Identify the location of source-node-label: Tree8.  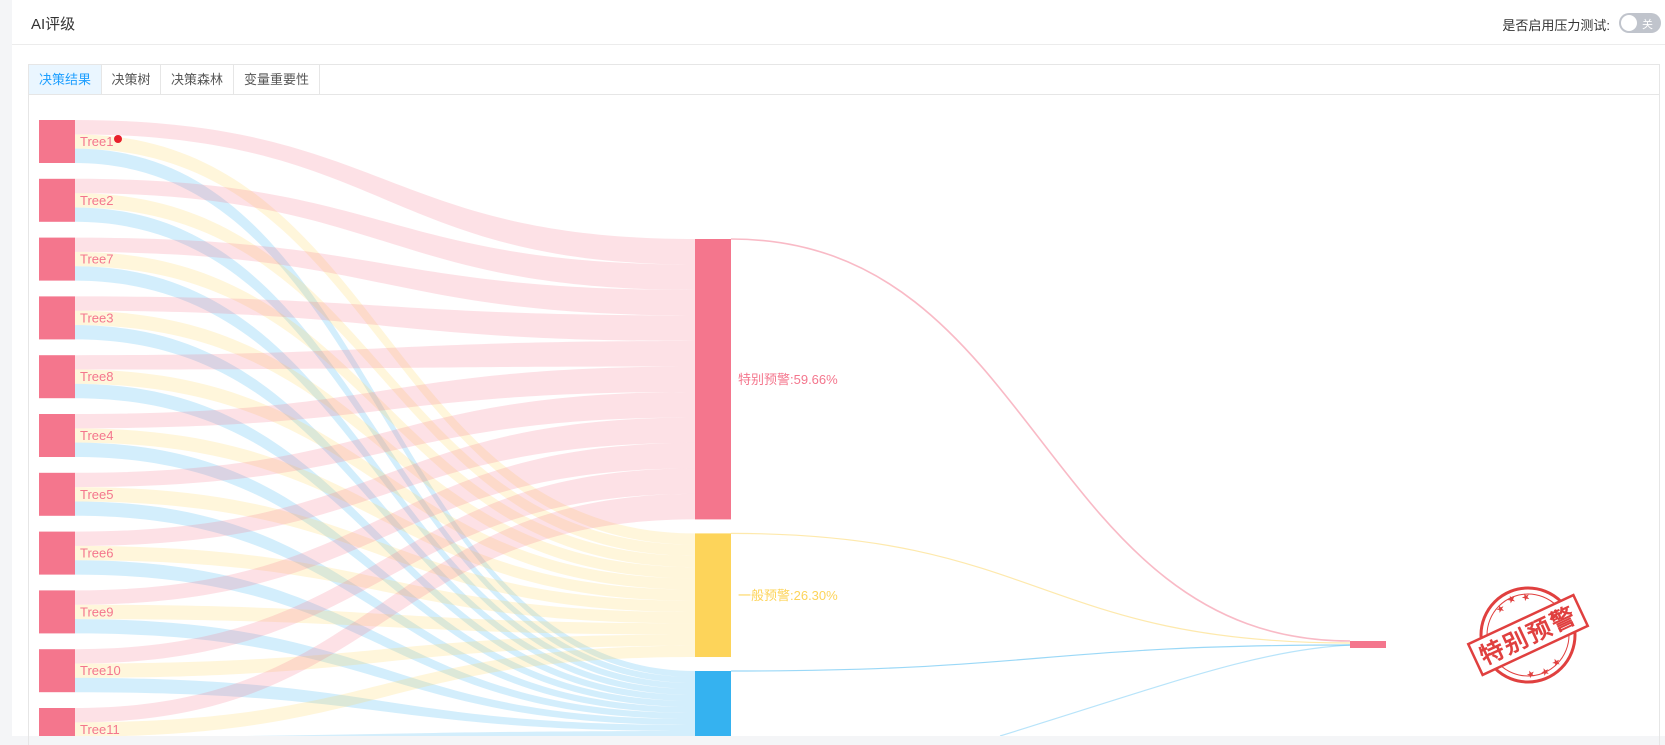
(96, 376).